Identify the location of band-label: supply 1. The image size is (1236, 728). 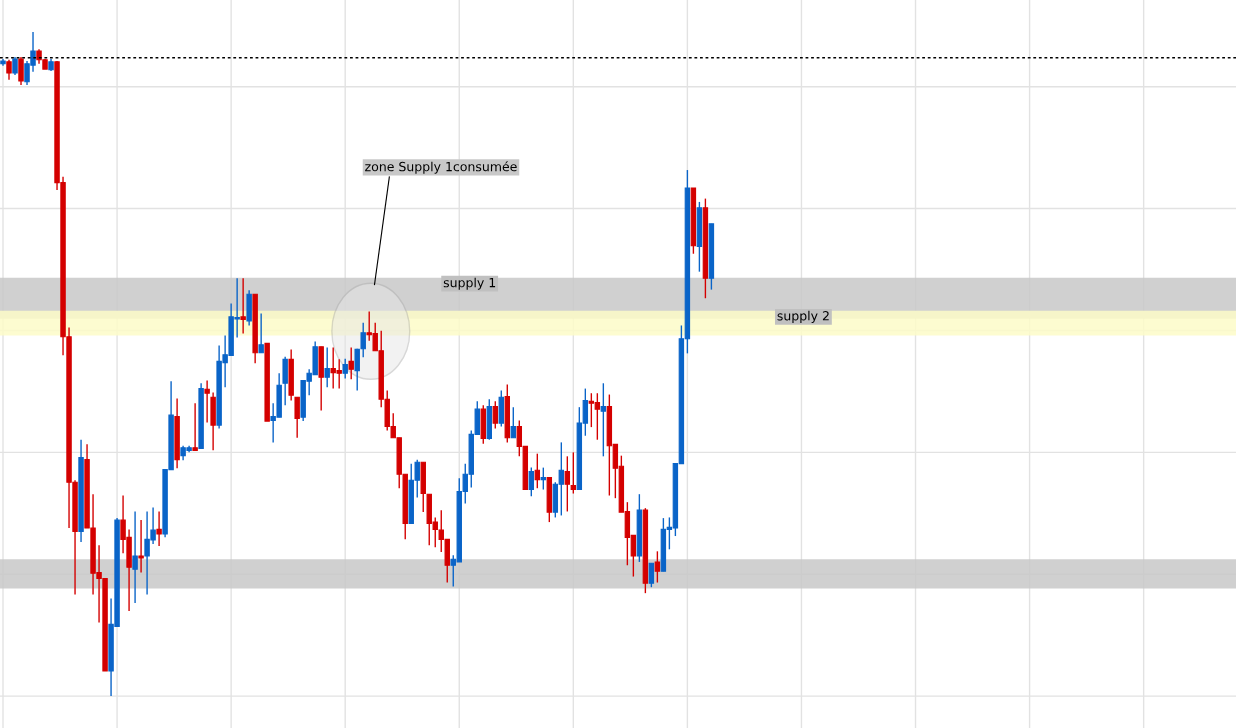
(469, 283).